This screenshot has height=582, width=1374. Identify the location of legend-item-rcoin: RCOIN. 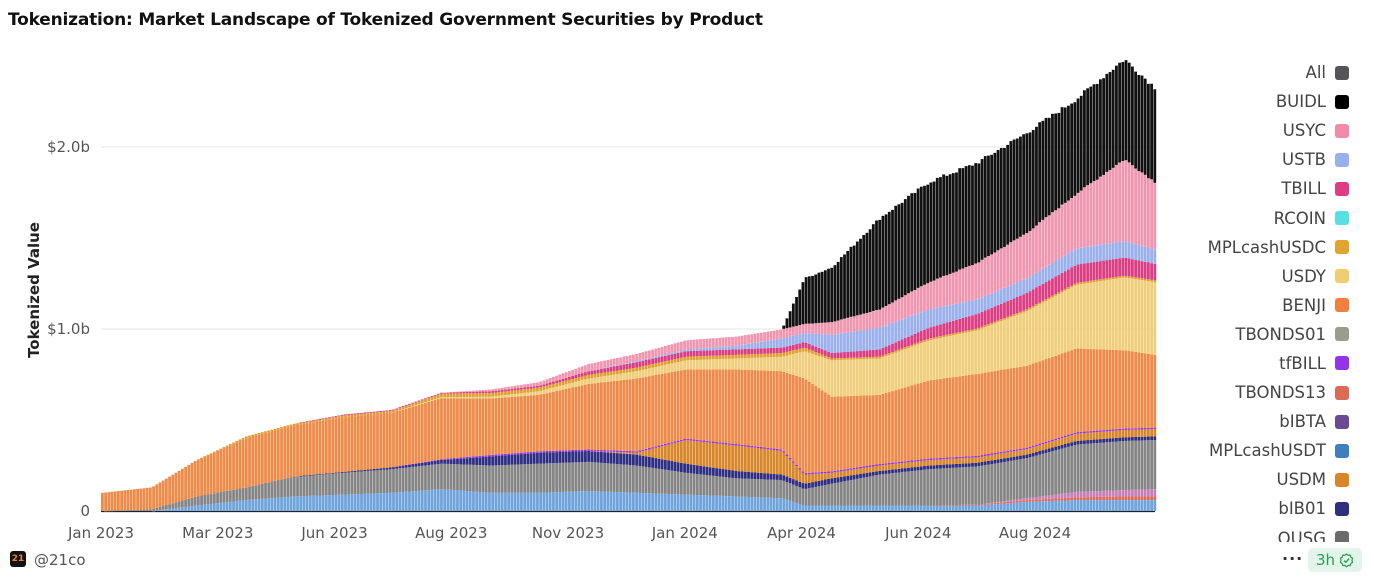
(1278, 217).